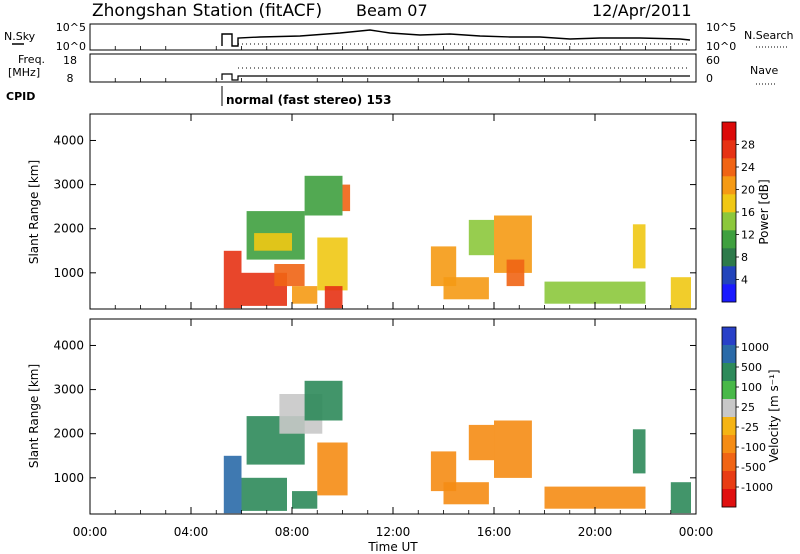 This screenshot has width=800, height=554. What do you see at coordinates (68, 273) in the screenshot?
I see `power-ytick-label-0: 1000` at bounding box center [68, 273].